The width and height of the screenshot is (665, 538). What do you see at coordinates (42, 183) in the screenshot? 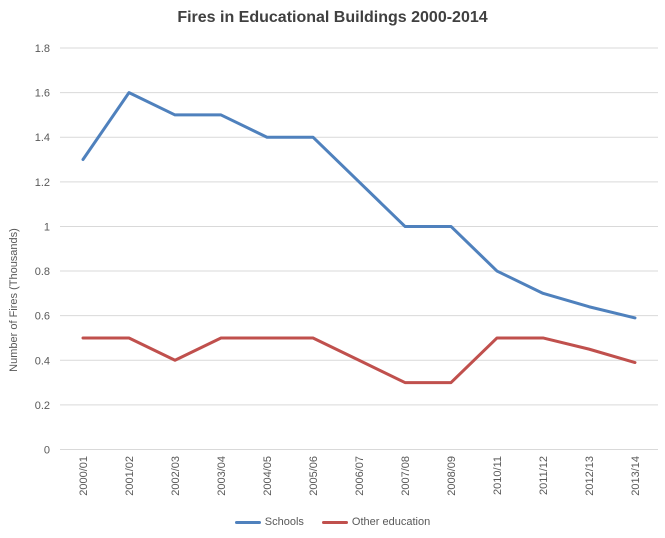
I see `y-tick-label: 1.2` at bounding box center [42, 183].